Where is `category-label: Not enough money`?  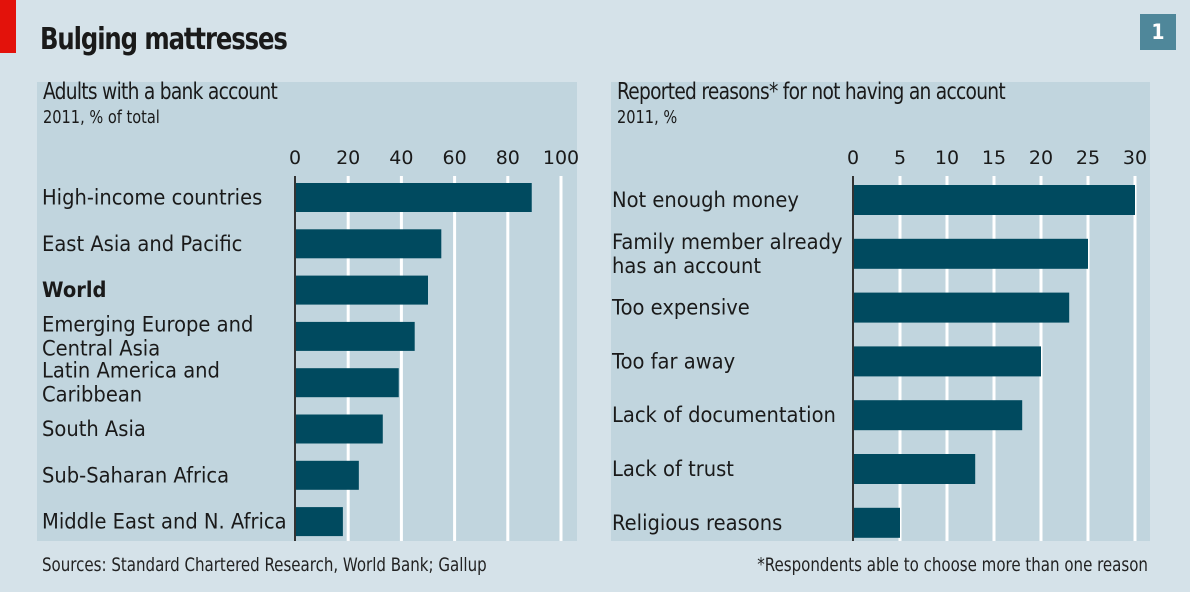 category-label: Not enough money is located at coordinates (705, 199).